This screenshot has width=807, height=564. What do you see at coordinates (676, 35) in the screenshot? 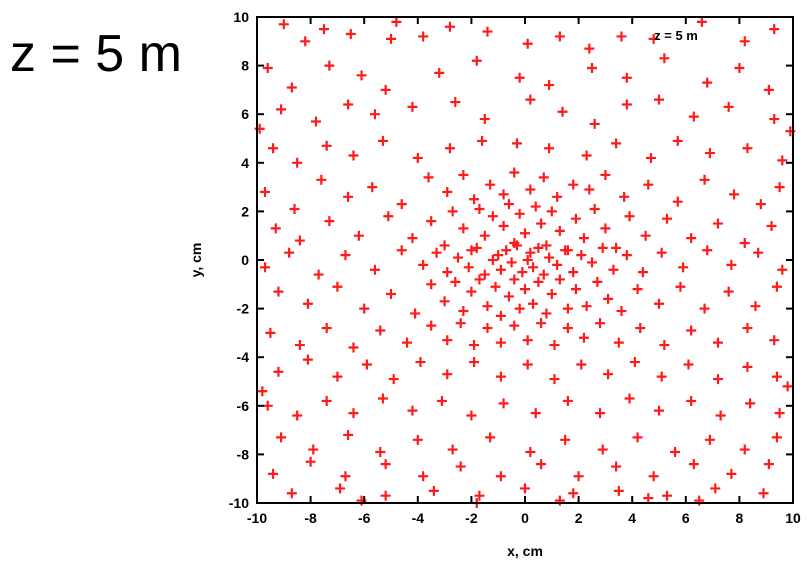
I see `inset-annotation: z = 5 m` at bounding box center [676, 35].